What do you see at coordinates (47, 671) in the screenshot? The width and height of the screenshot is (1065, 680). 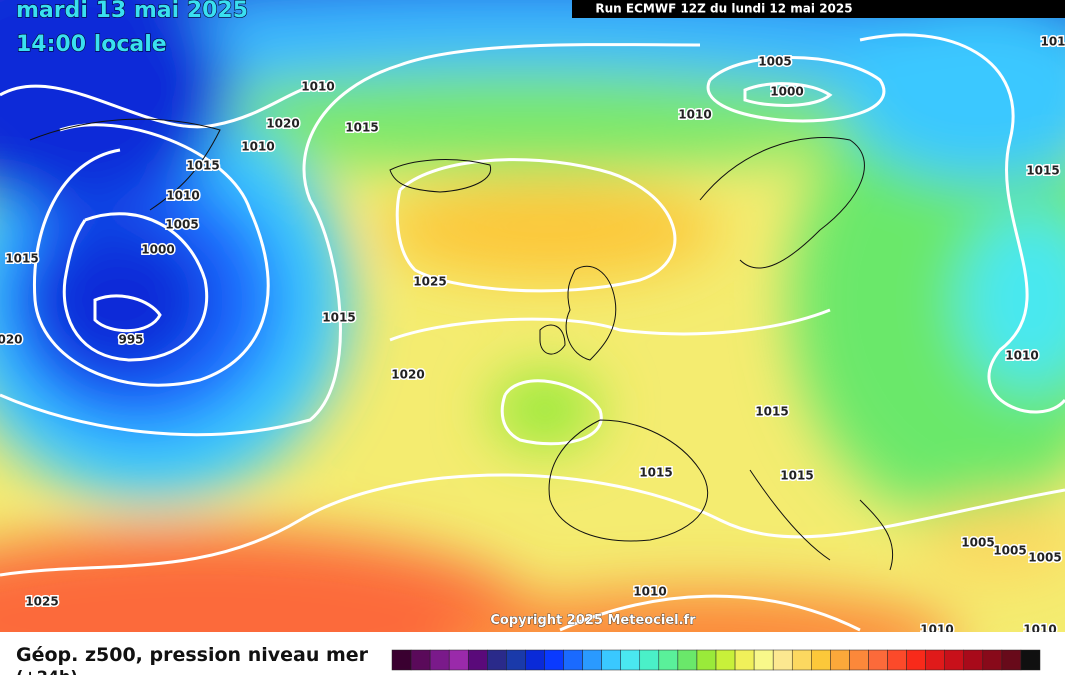 I see `footer-subtitle: (+24h)` at bounding box center [47, 671].